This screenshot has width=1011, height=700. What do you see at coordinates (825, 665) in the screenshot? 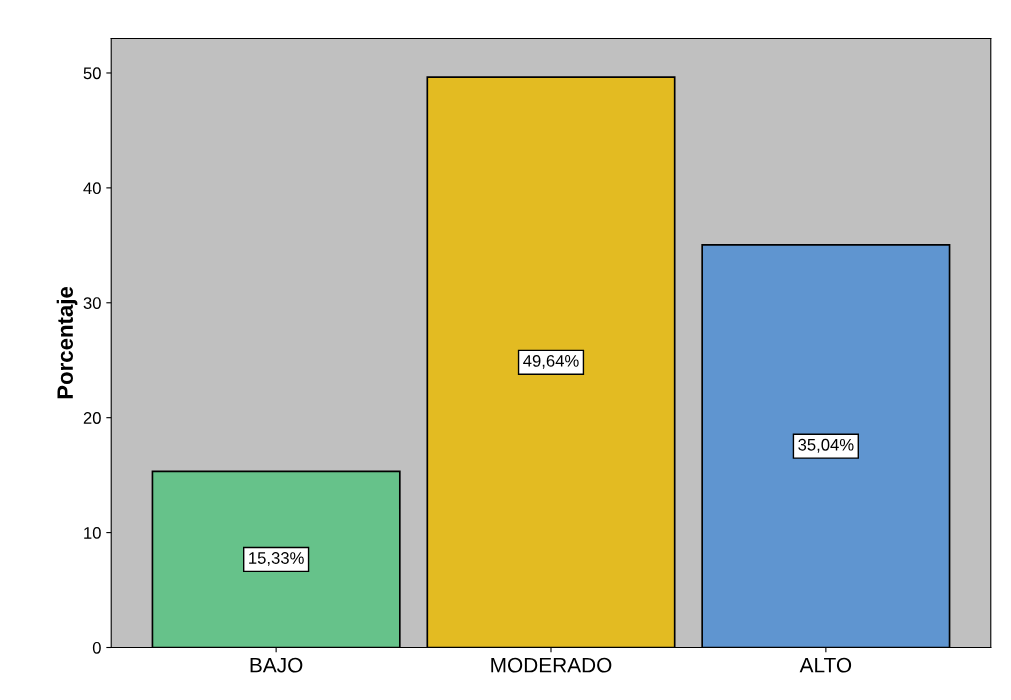
I see `x-tick-label: ALTO` at bounding box center [825, 665].